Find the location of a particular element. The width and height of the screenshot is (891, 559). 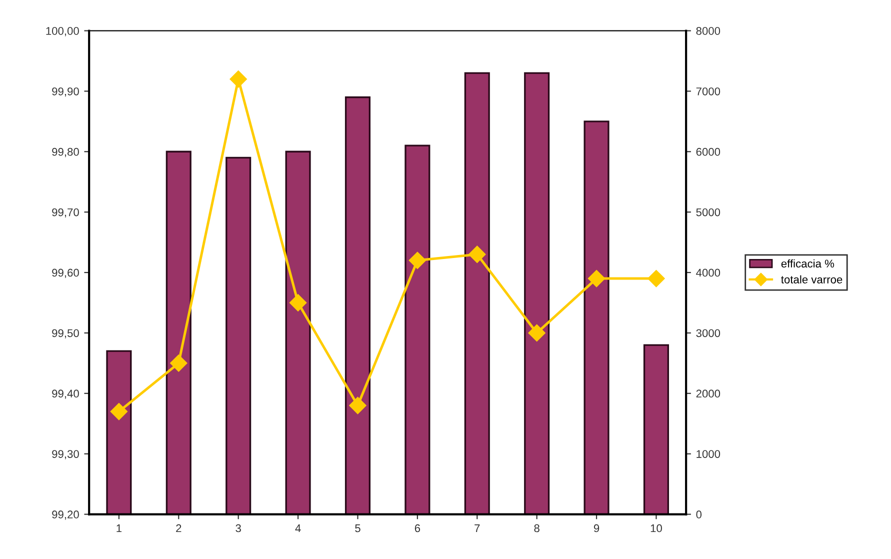

y2-tick-label: 5000 is located at coordinates (708, 212).